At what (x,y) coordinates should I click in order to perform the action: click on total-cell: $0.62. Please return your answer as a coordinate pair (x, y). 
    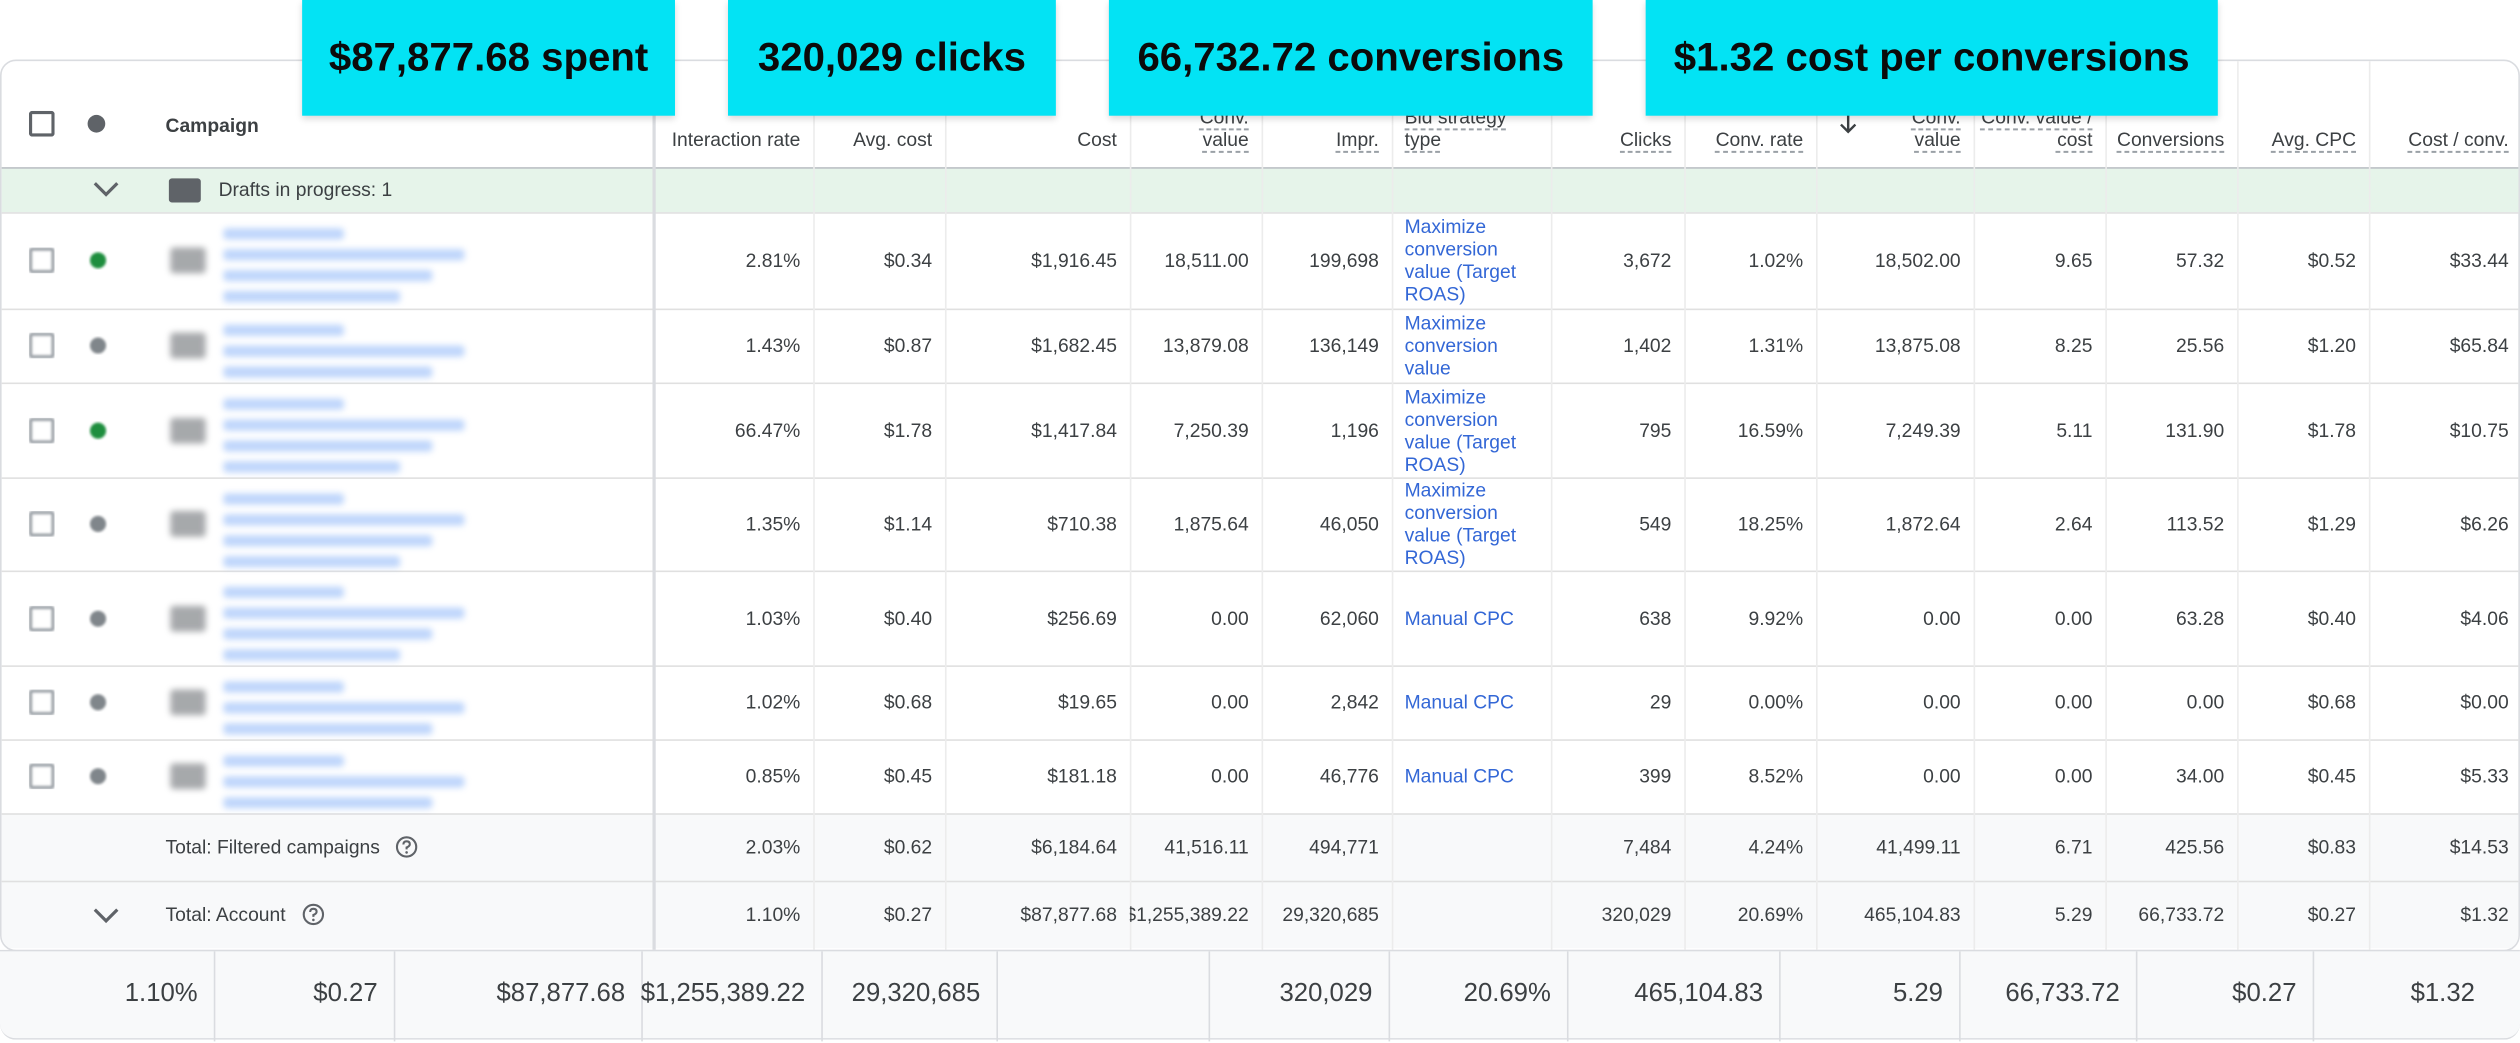
    Looking at the image, I should click on (908, 847).